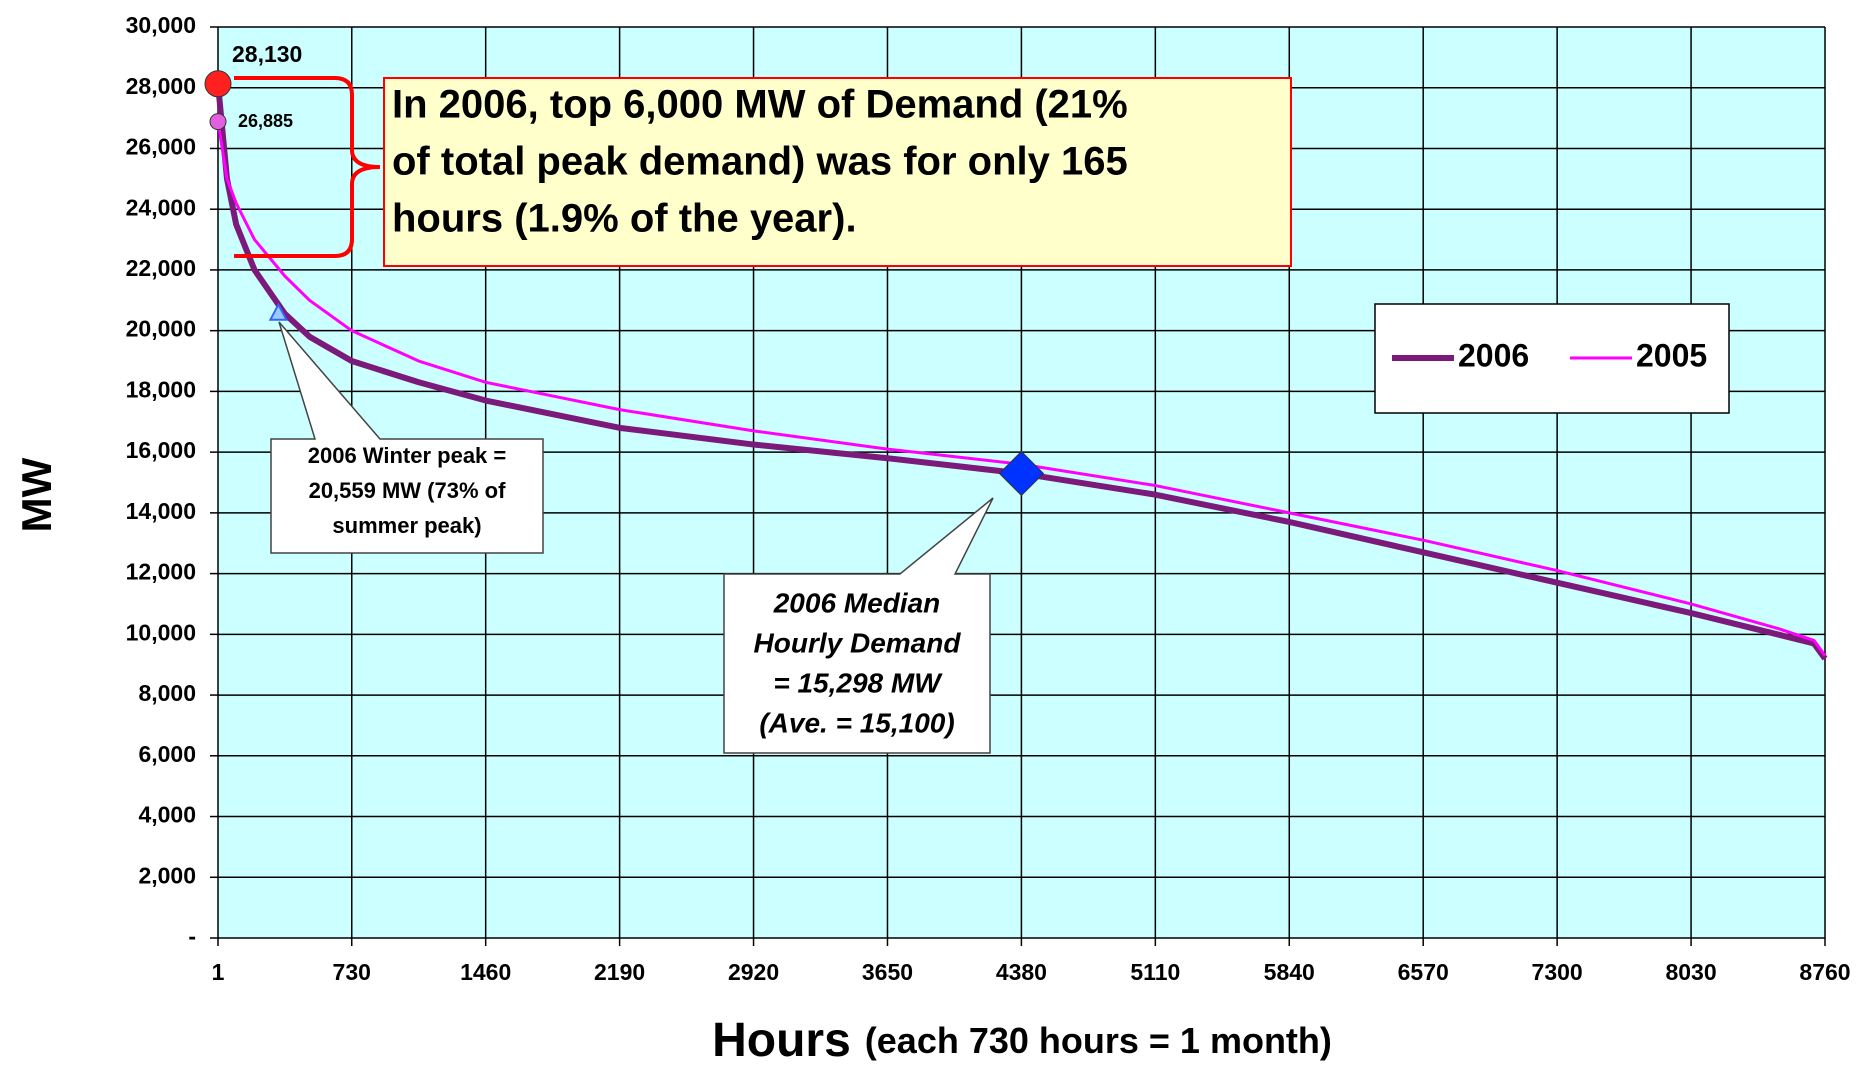  What do you see at coordinates (1423, 972) in the screenshot?
I see `x-tick-label: 6570` at bounding box center [1423, 972].